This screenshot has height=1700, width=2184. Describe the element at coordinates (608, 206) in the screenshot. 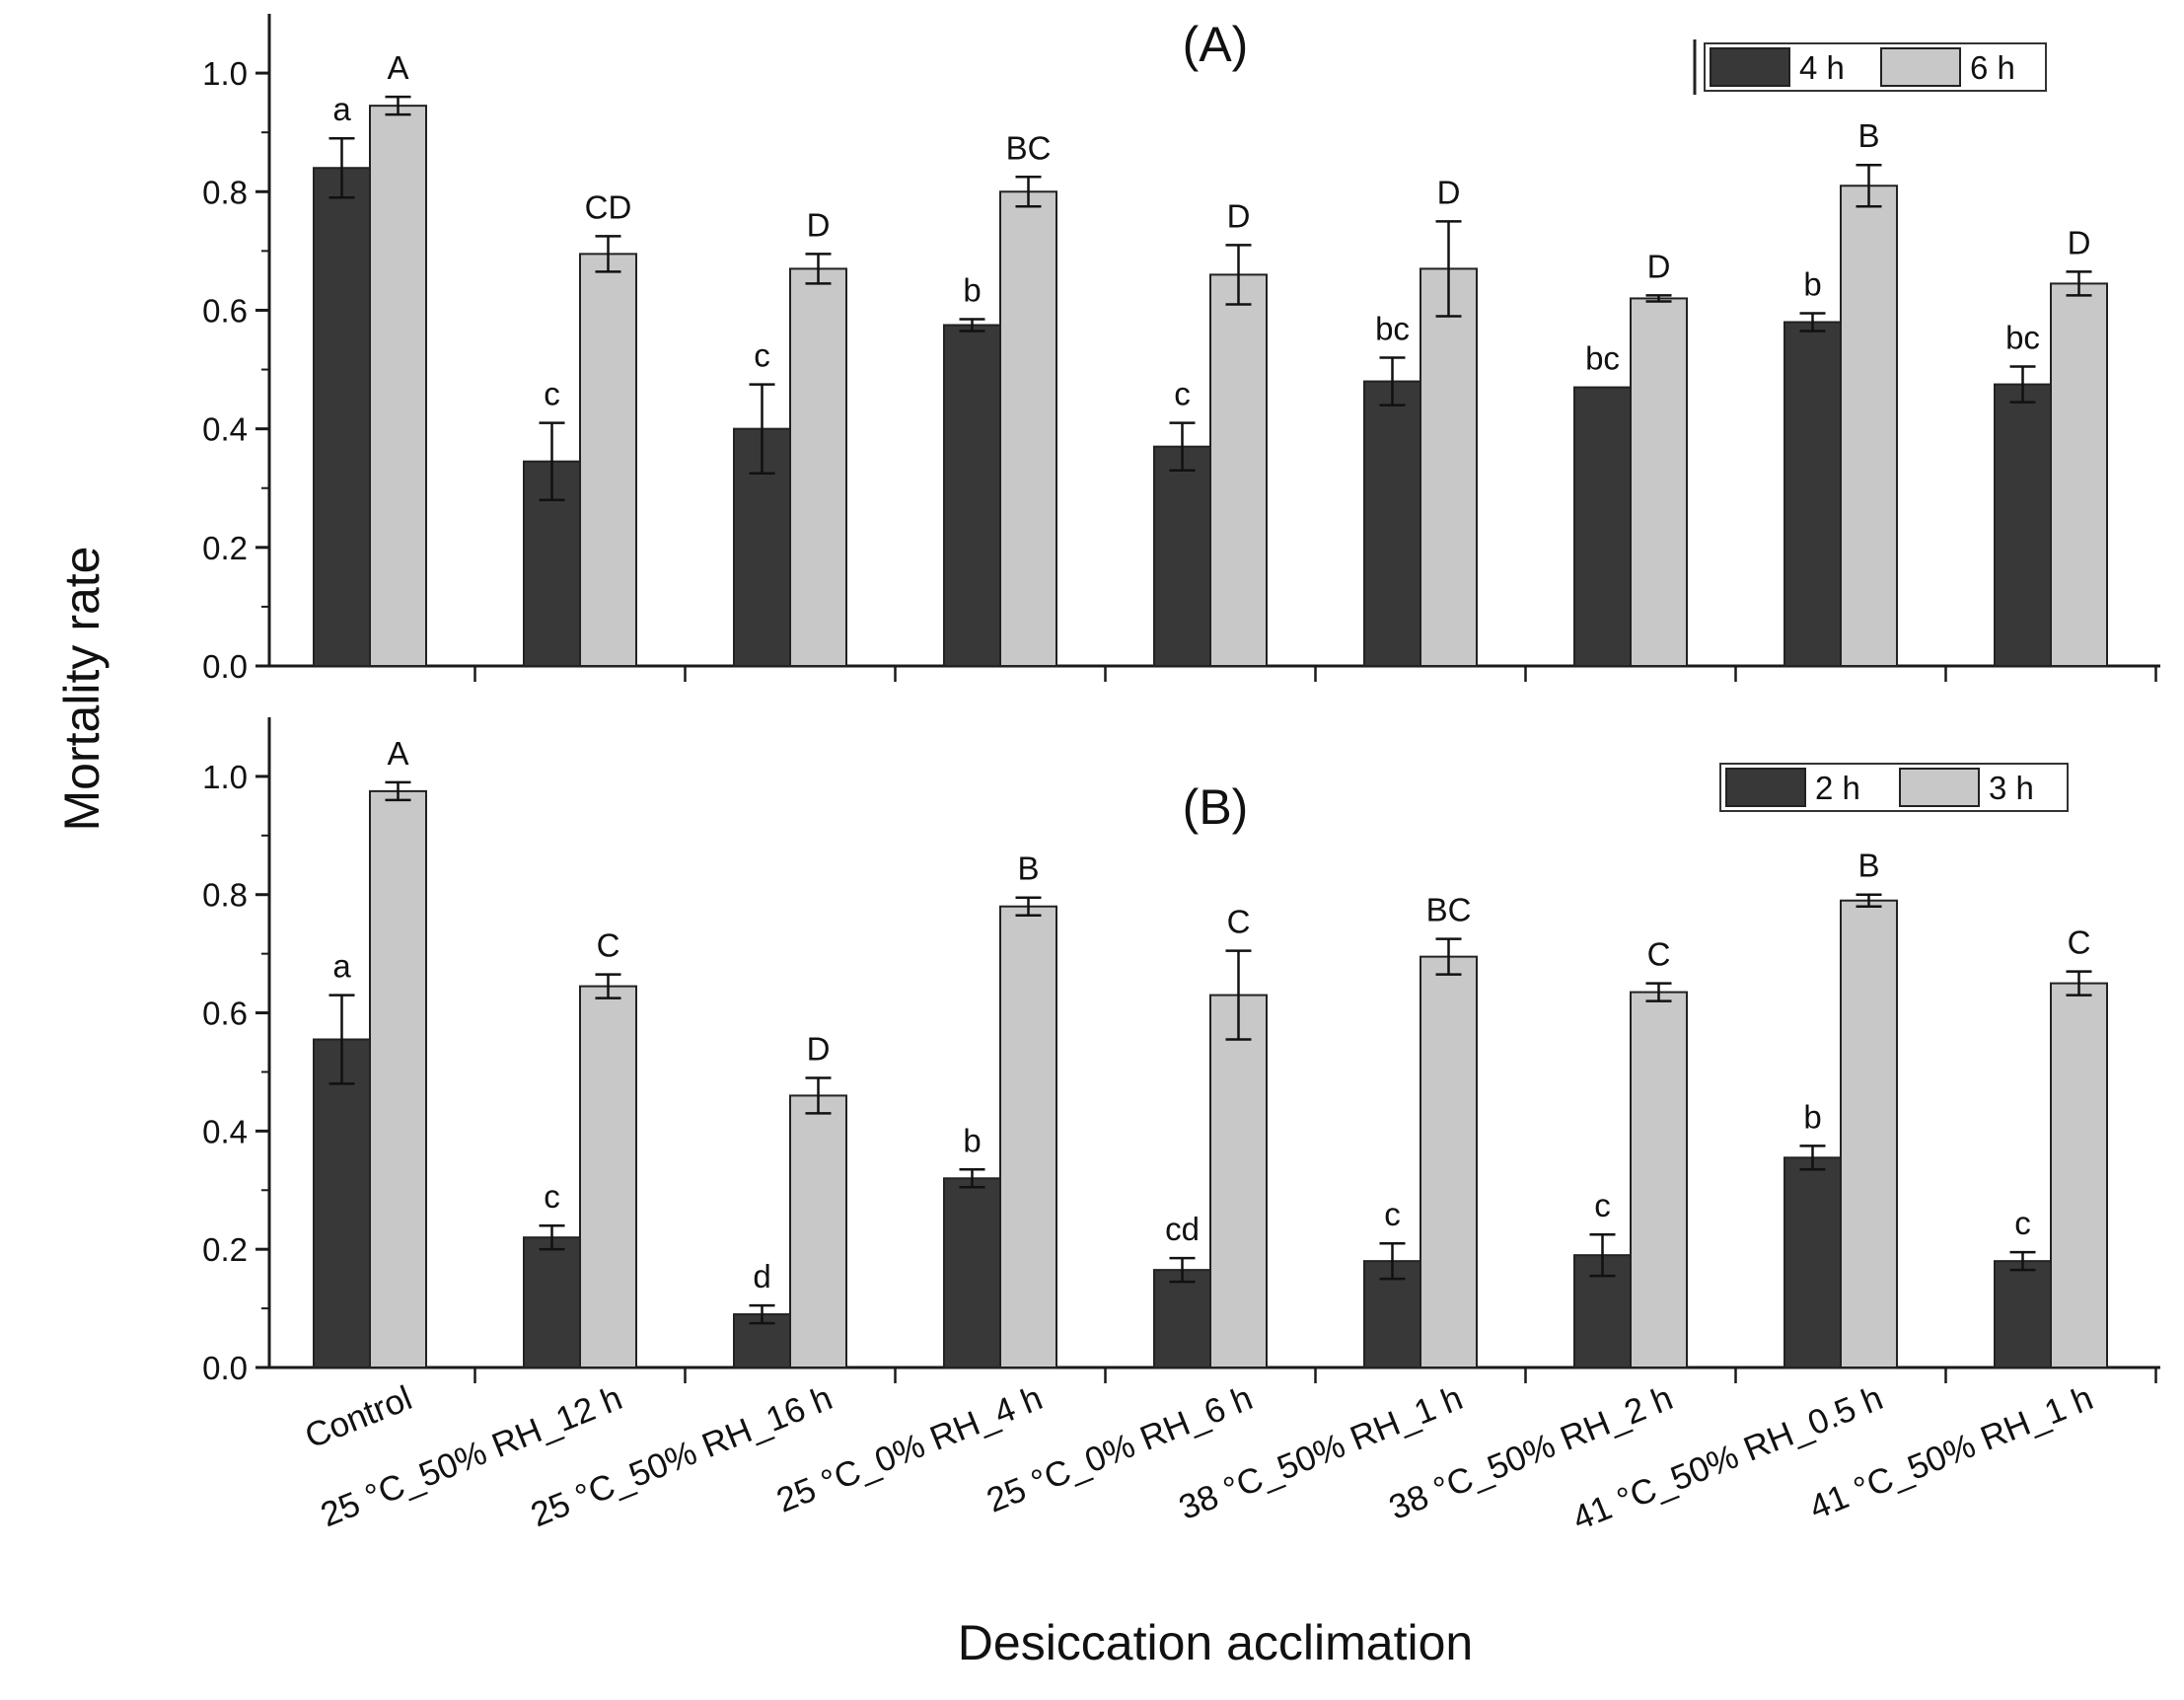

I see `significance-letter: CD` at that location.